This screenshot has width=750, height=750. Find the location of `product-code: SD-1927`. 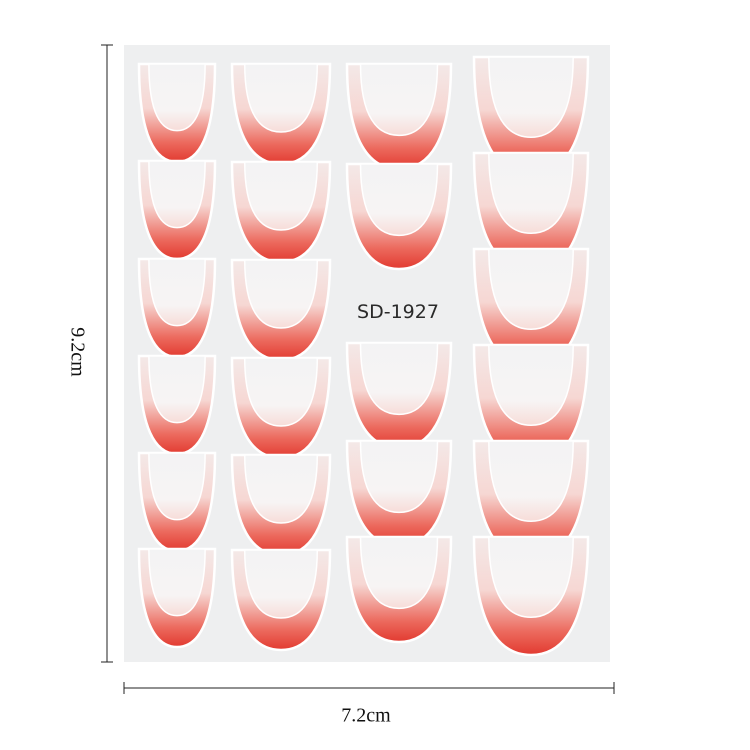

product-code: SD-1927 is located at coordinates (398, 312).